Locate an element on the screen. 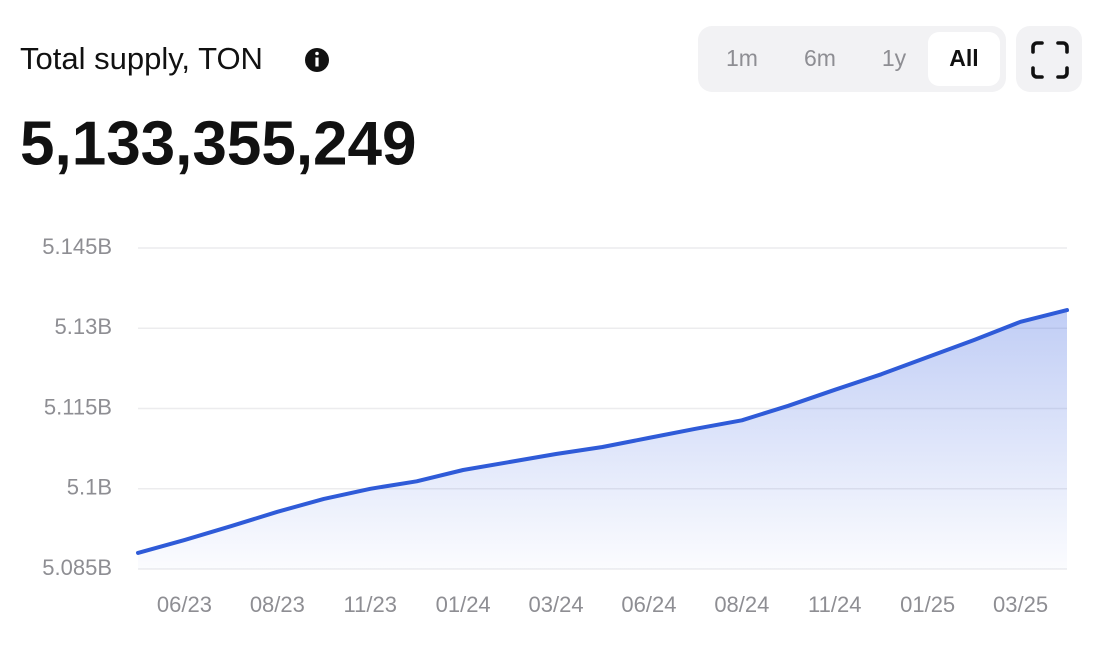  y-tick-label: 5.115B is located at coordinates (78, 406).